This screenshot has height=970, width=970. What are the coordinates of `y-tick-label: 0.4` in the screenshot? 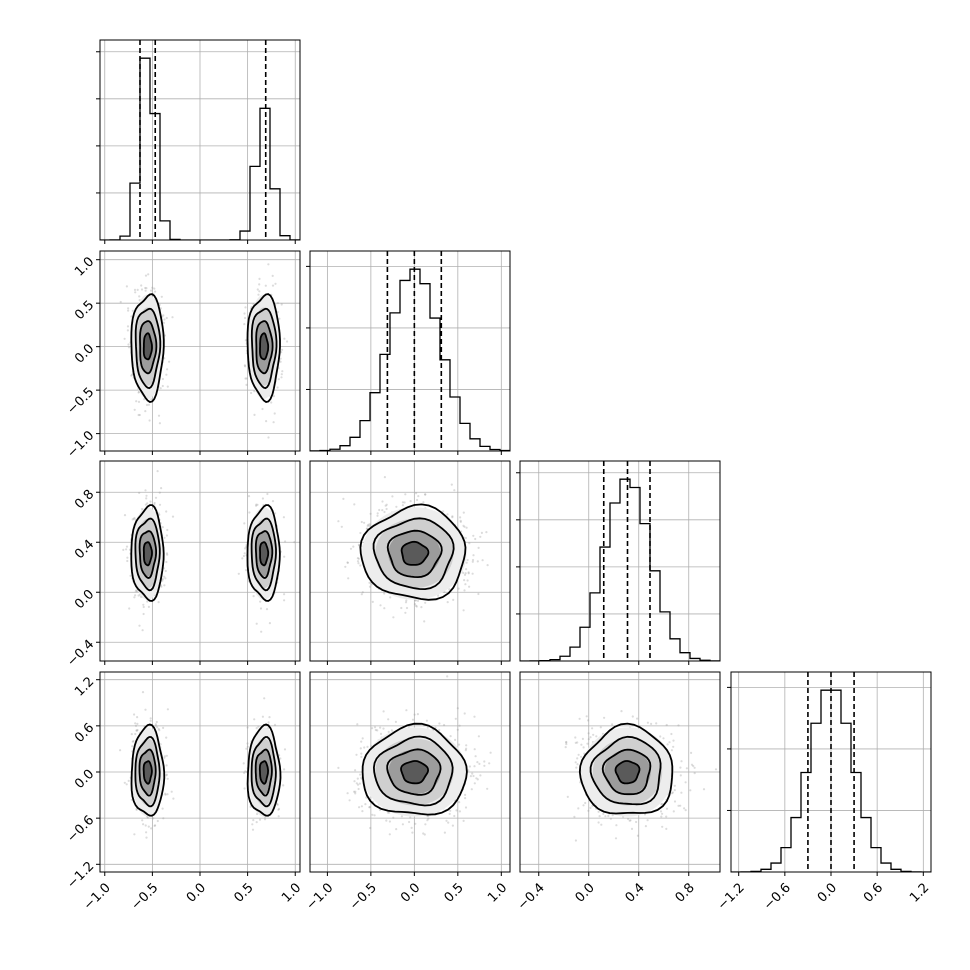 It's located at (84, 549).